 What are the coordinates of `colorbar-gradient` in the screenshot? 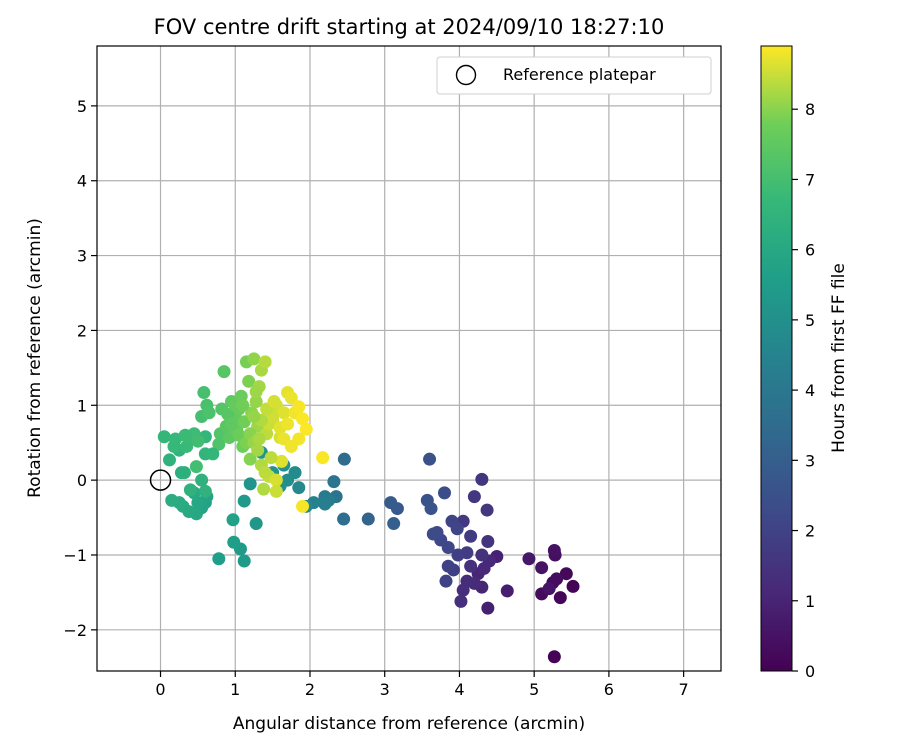 It's located at (776, 358).